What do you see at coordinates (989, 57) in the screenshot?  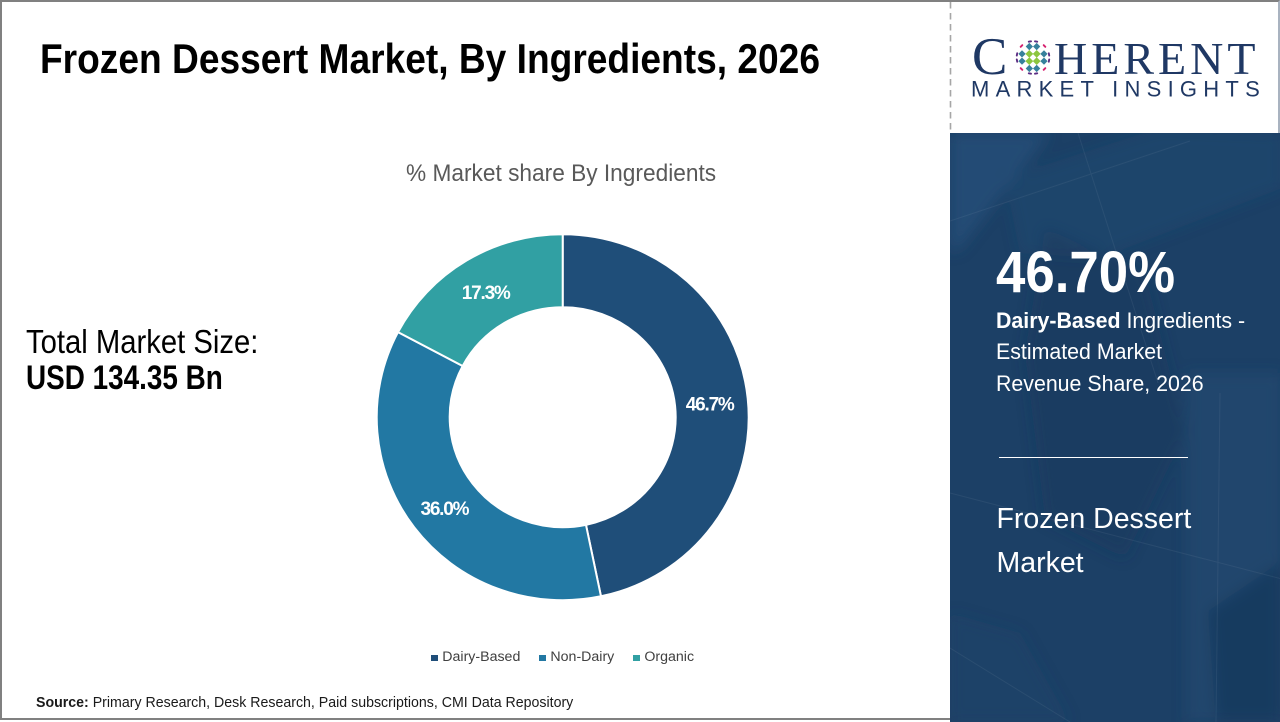 I see `svg-text: C` at bounding box center [989, 57].